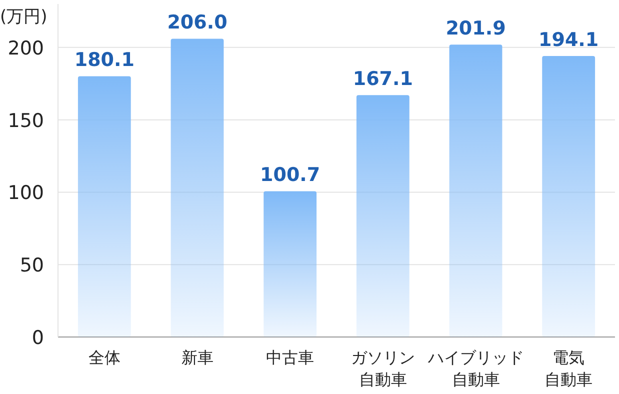 The height and width of the screenshot is (394, 619). What do you see at coordinates (104, 357) in the screenshot?
I see `x-tick-label: 全体` at bounding box center [104, 357].